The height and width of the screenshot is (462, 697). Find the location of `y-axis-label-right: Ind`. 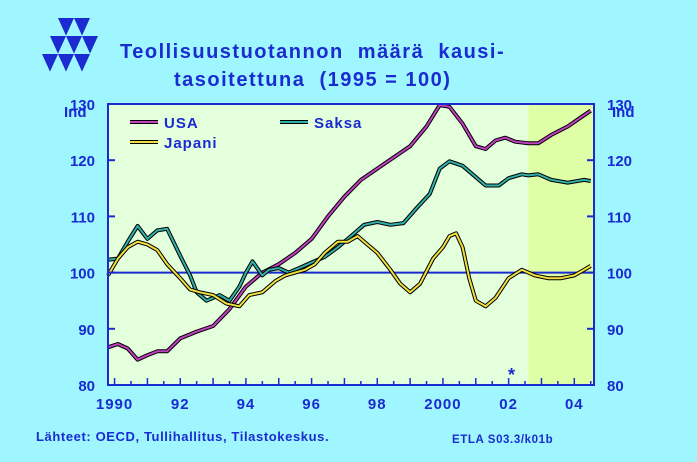

y-axis-label-right: Ind is located at coordinates (623, 112).